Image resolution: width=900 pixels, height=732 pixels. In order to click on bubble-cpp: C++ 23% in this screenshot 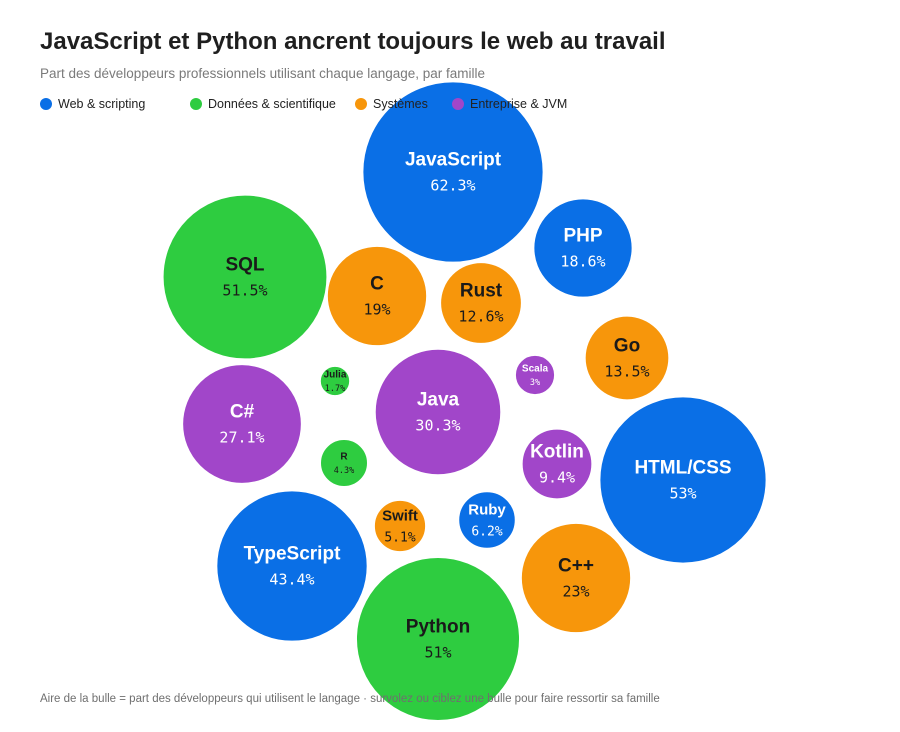, I will do `click(576, 578)`.